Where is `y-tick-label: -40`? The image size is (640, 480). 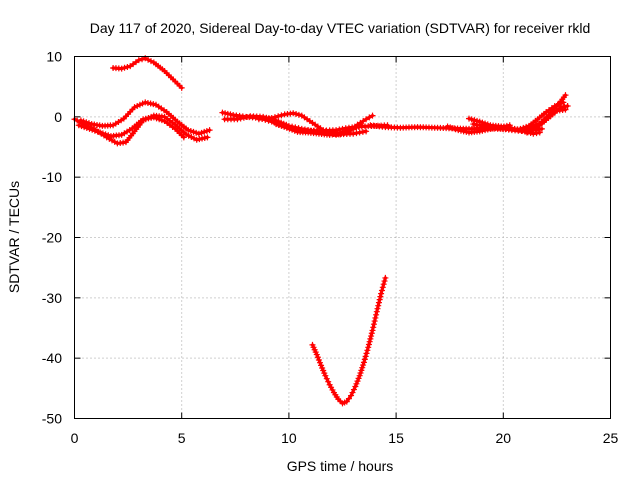
y-tick-label: -40 is located at coordinates (52, 358).